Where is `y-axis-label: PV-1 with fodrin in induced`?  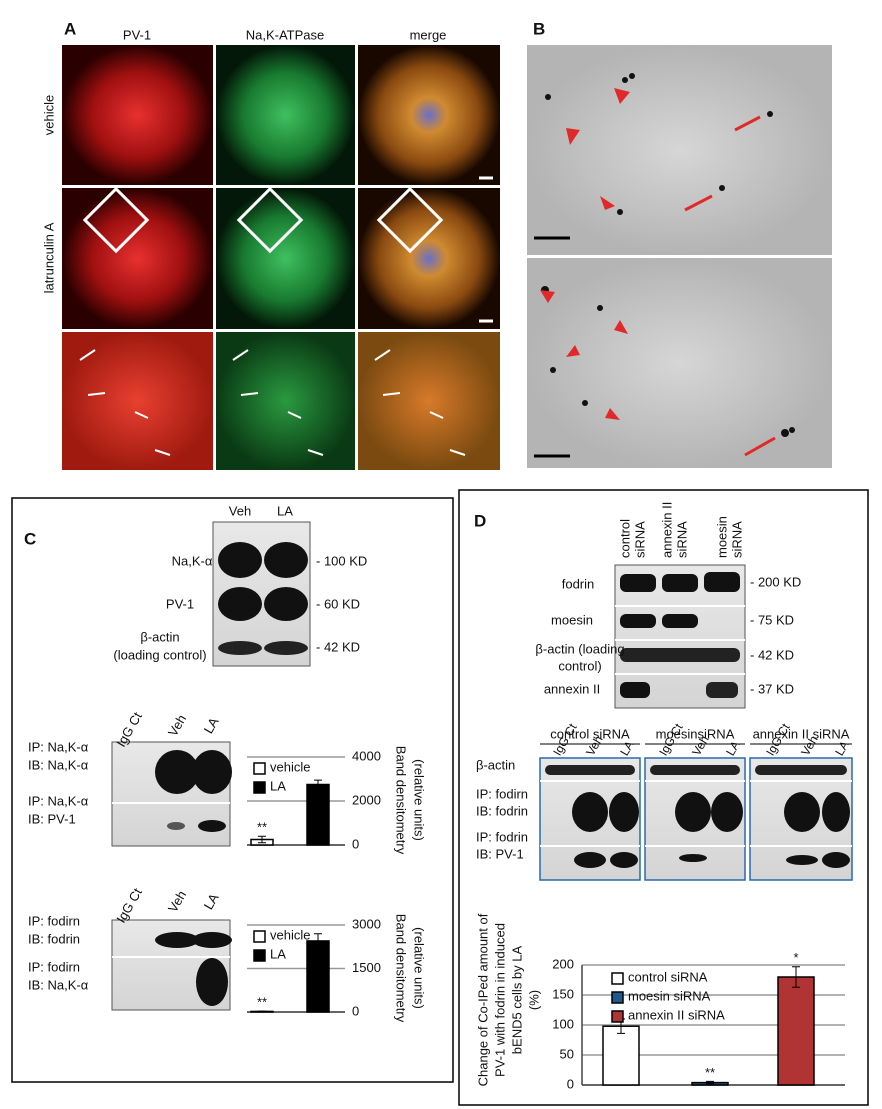 y-axis-label: PV-1 with fodrin in induced is located at coordinates (499, 1000).